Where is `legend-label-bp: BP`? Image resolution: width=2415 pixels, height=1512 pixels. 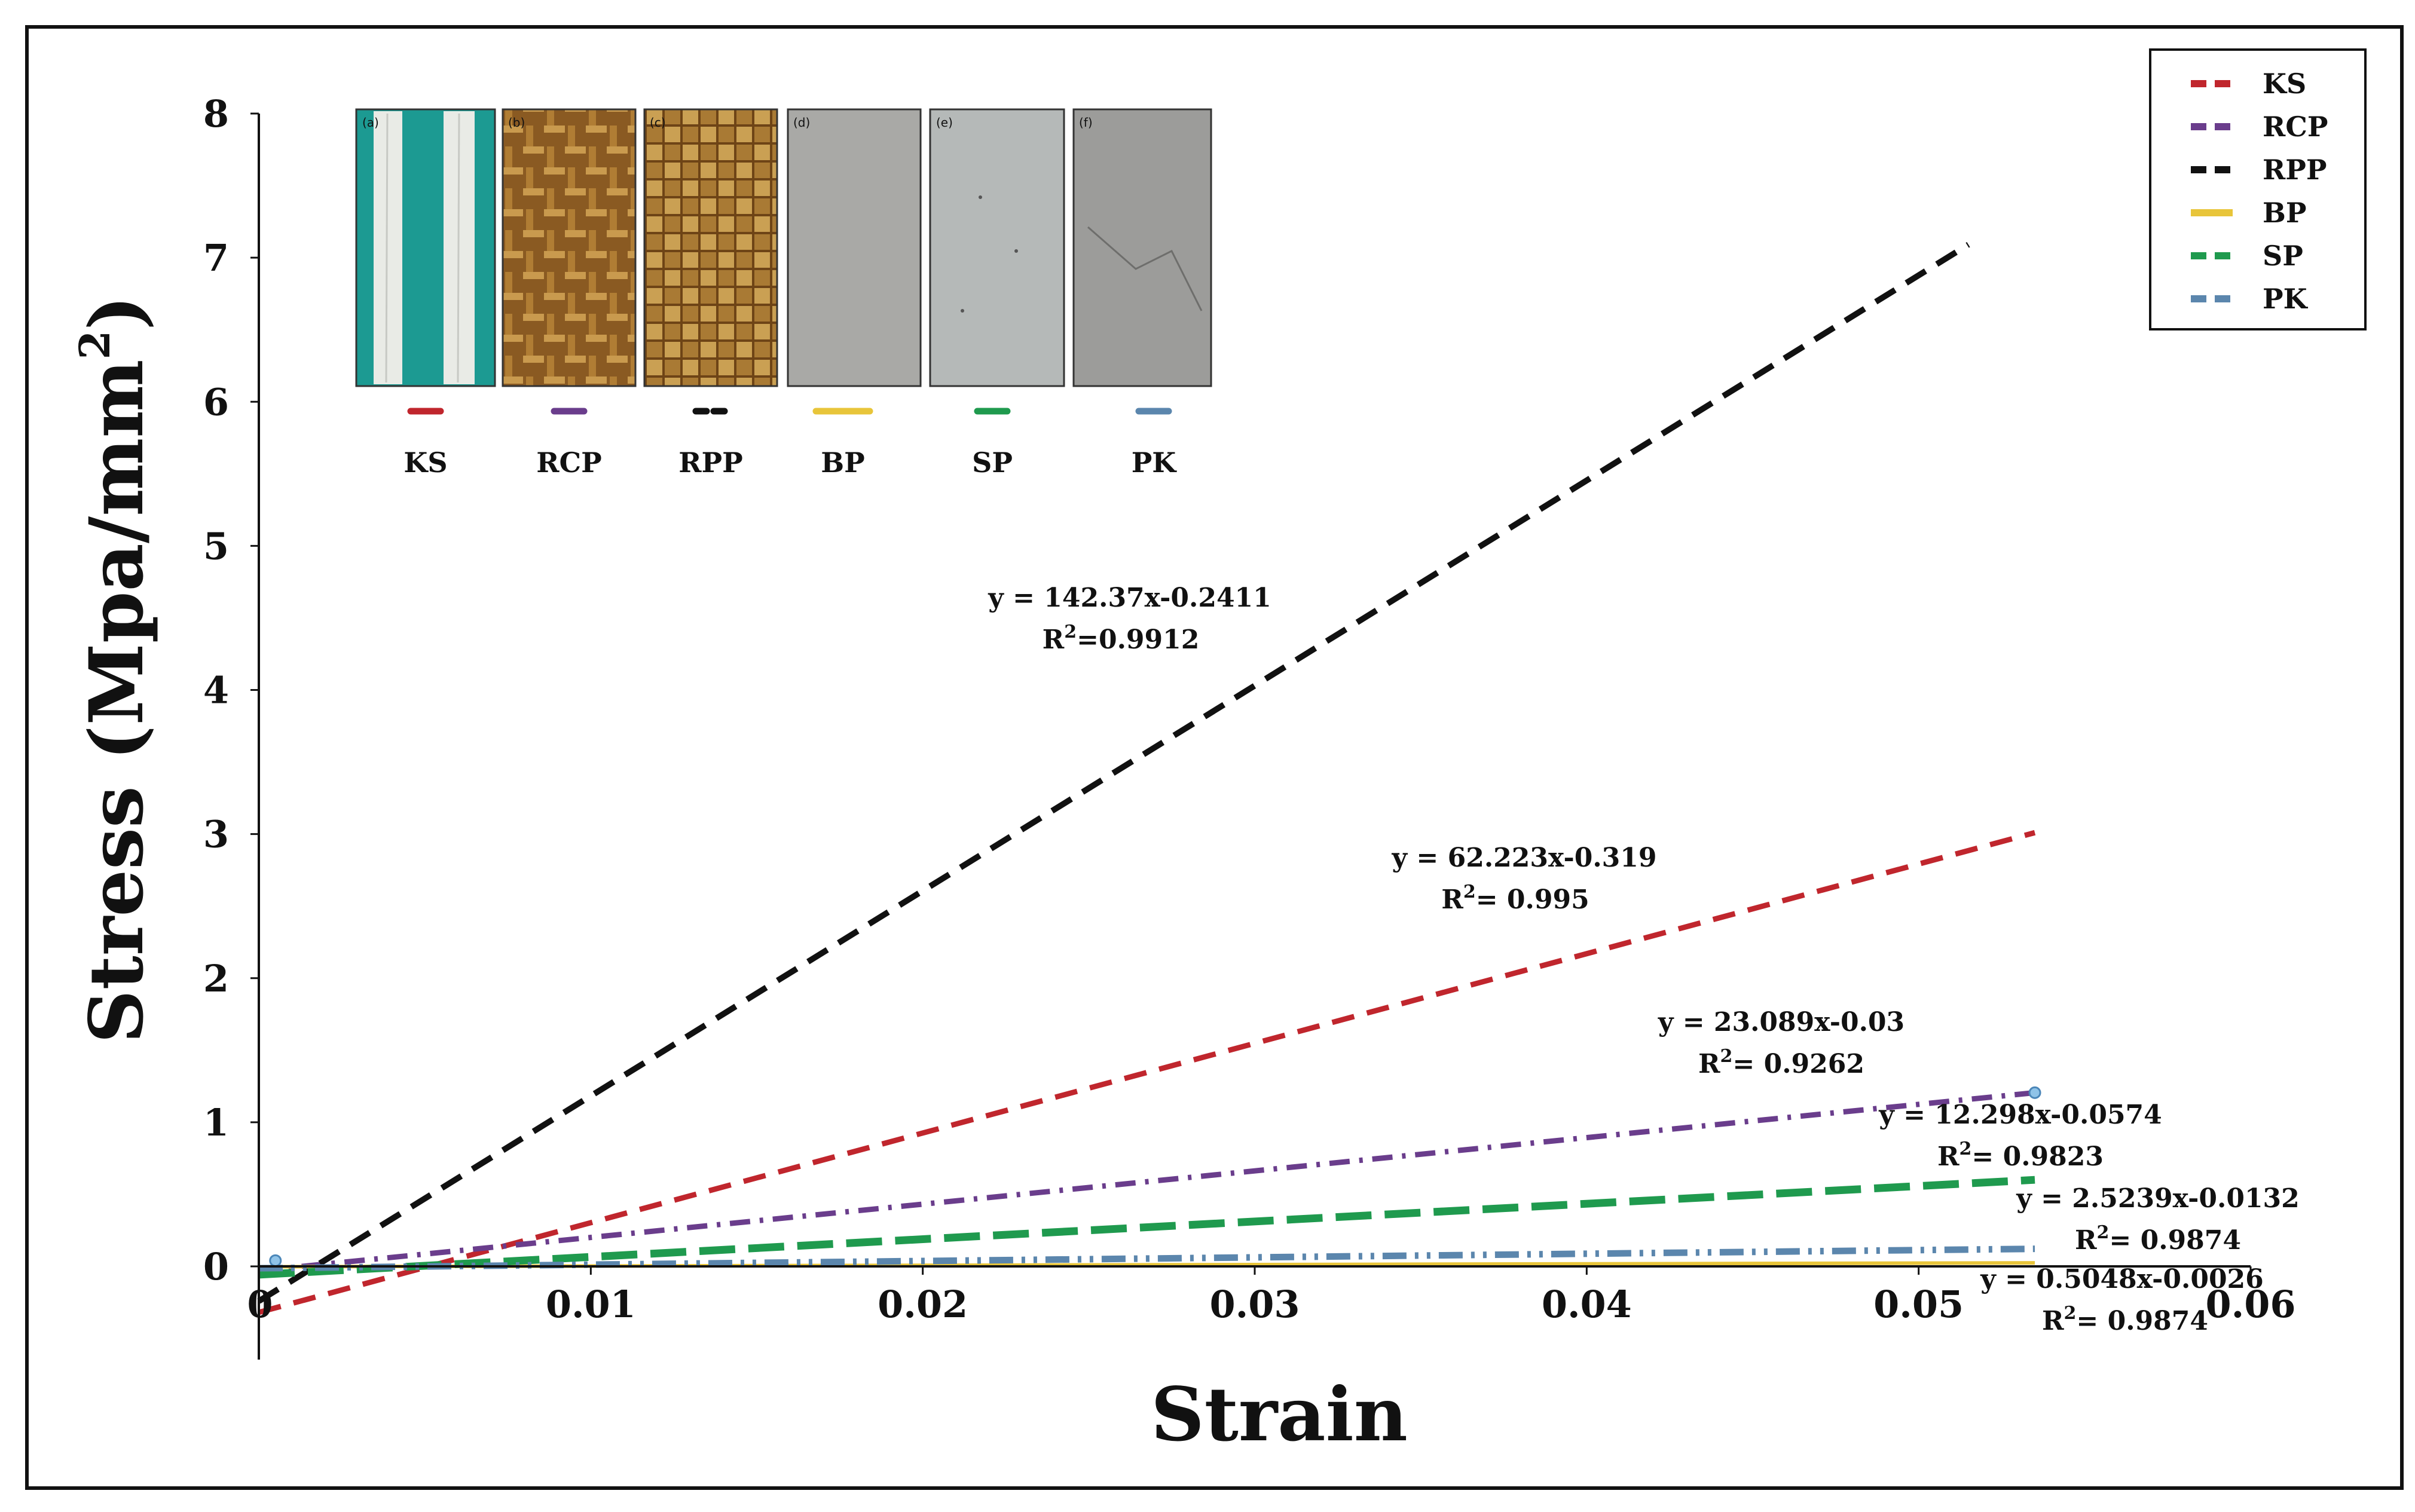 legend-label-bp: BP is located at coordinates (2284, 213).